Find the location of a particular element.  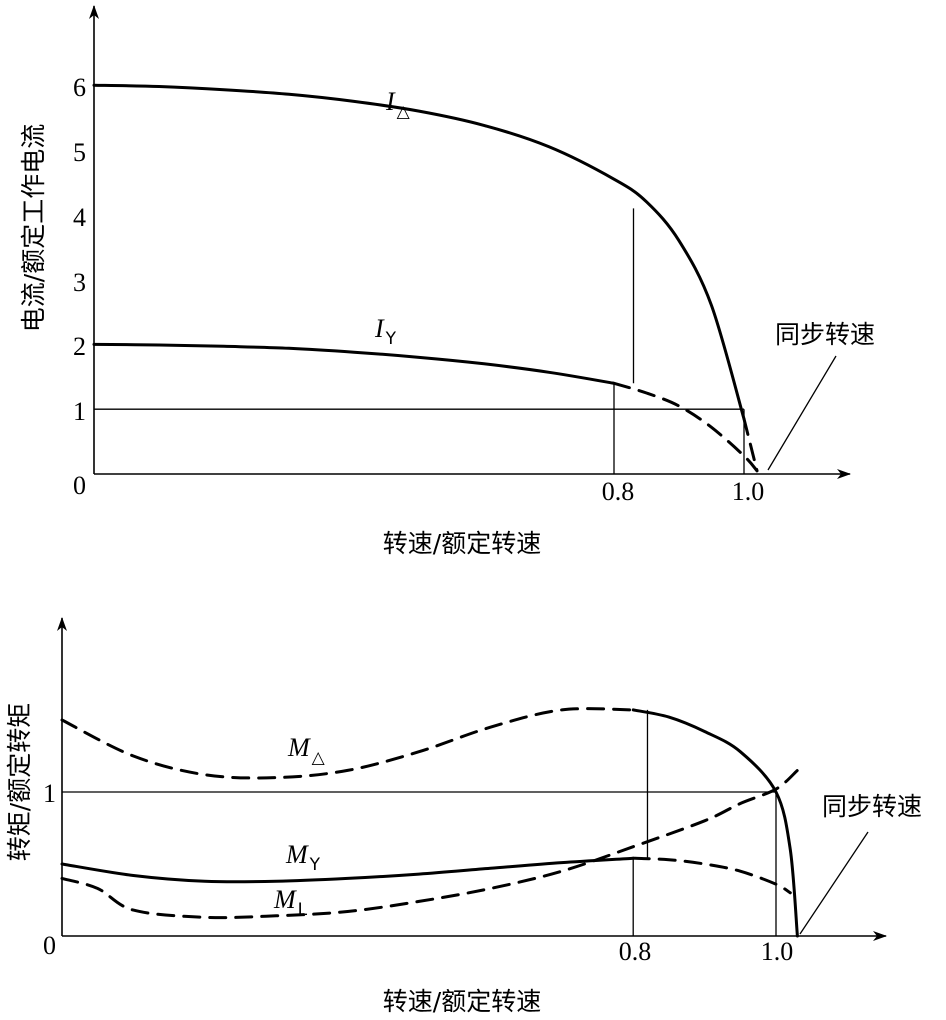

current-chart-y-tick-0: 0 is located at coordinates (79, 485).